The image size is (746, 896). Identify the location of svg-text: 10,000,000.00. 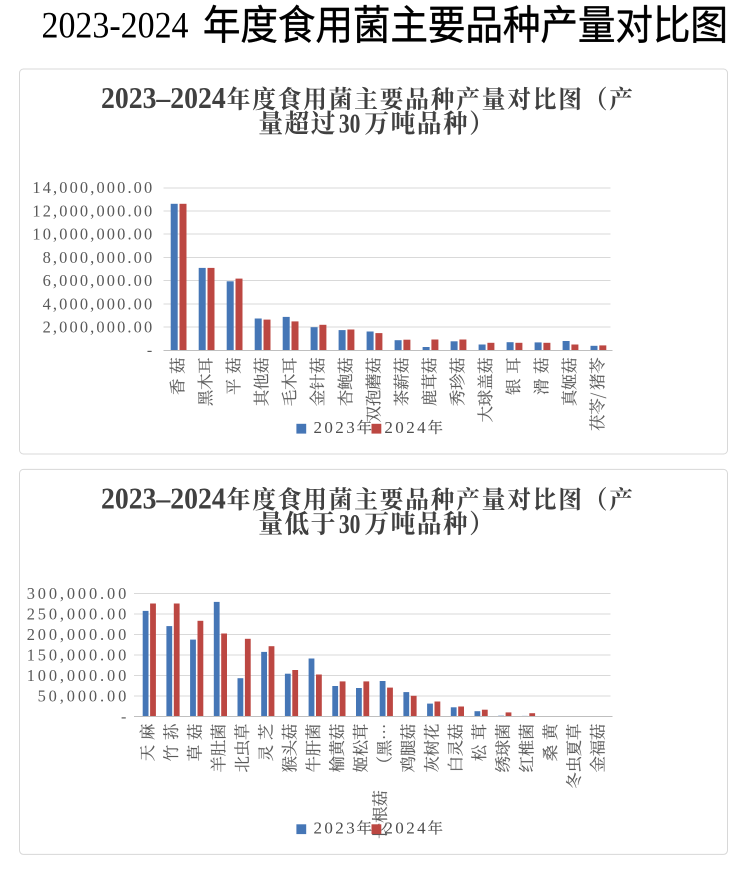
(92, 234).